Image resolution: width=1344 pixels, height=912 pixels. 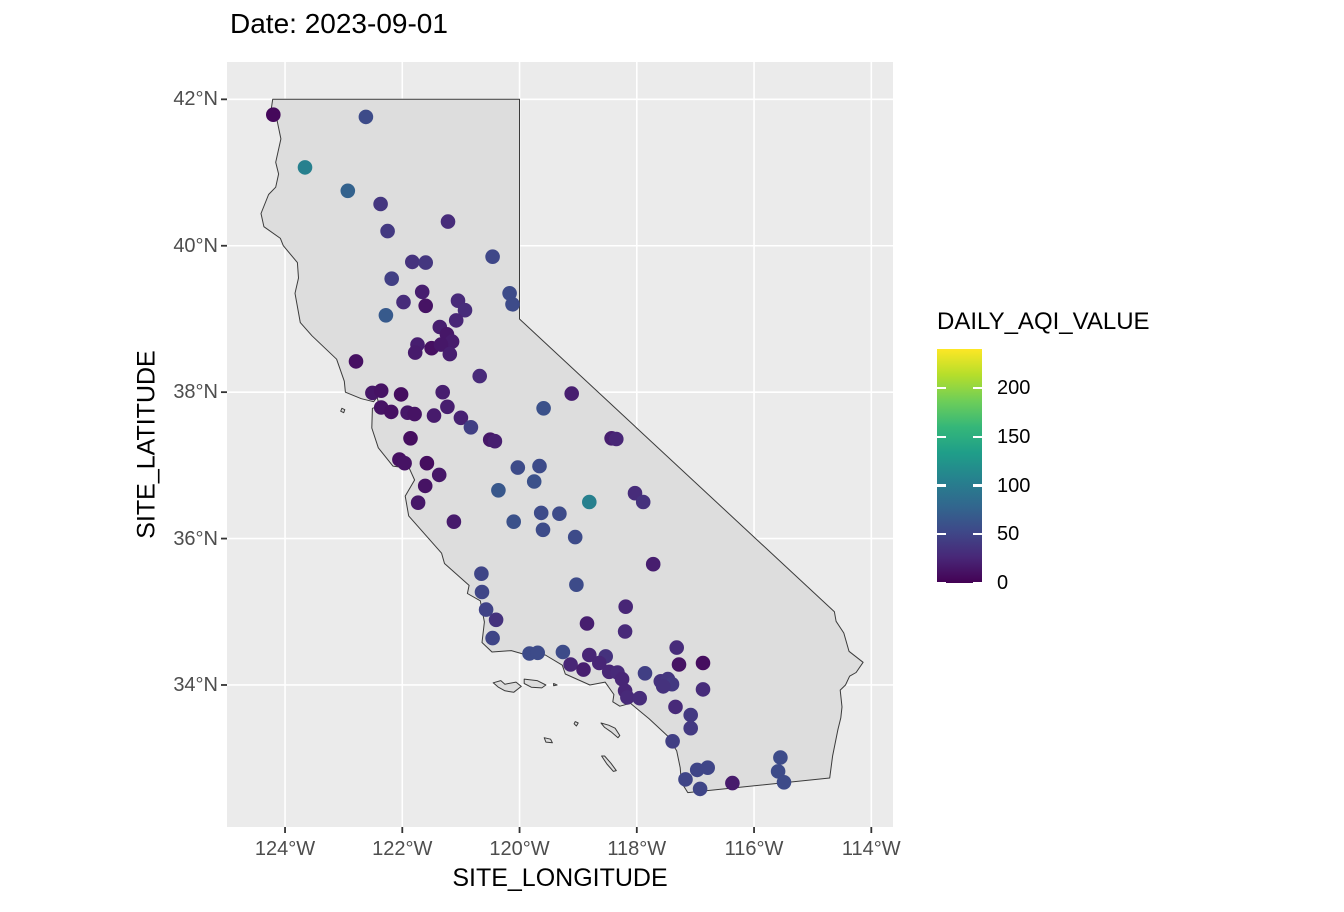 What do you see at coordinates (1008, 534) in the screenshot?
I see `legend-tick-label: 50` at bounding box center [1008, 534].